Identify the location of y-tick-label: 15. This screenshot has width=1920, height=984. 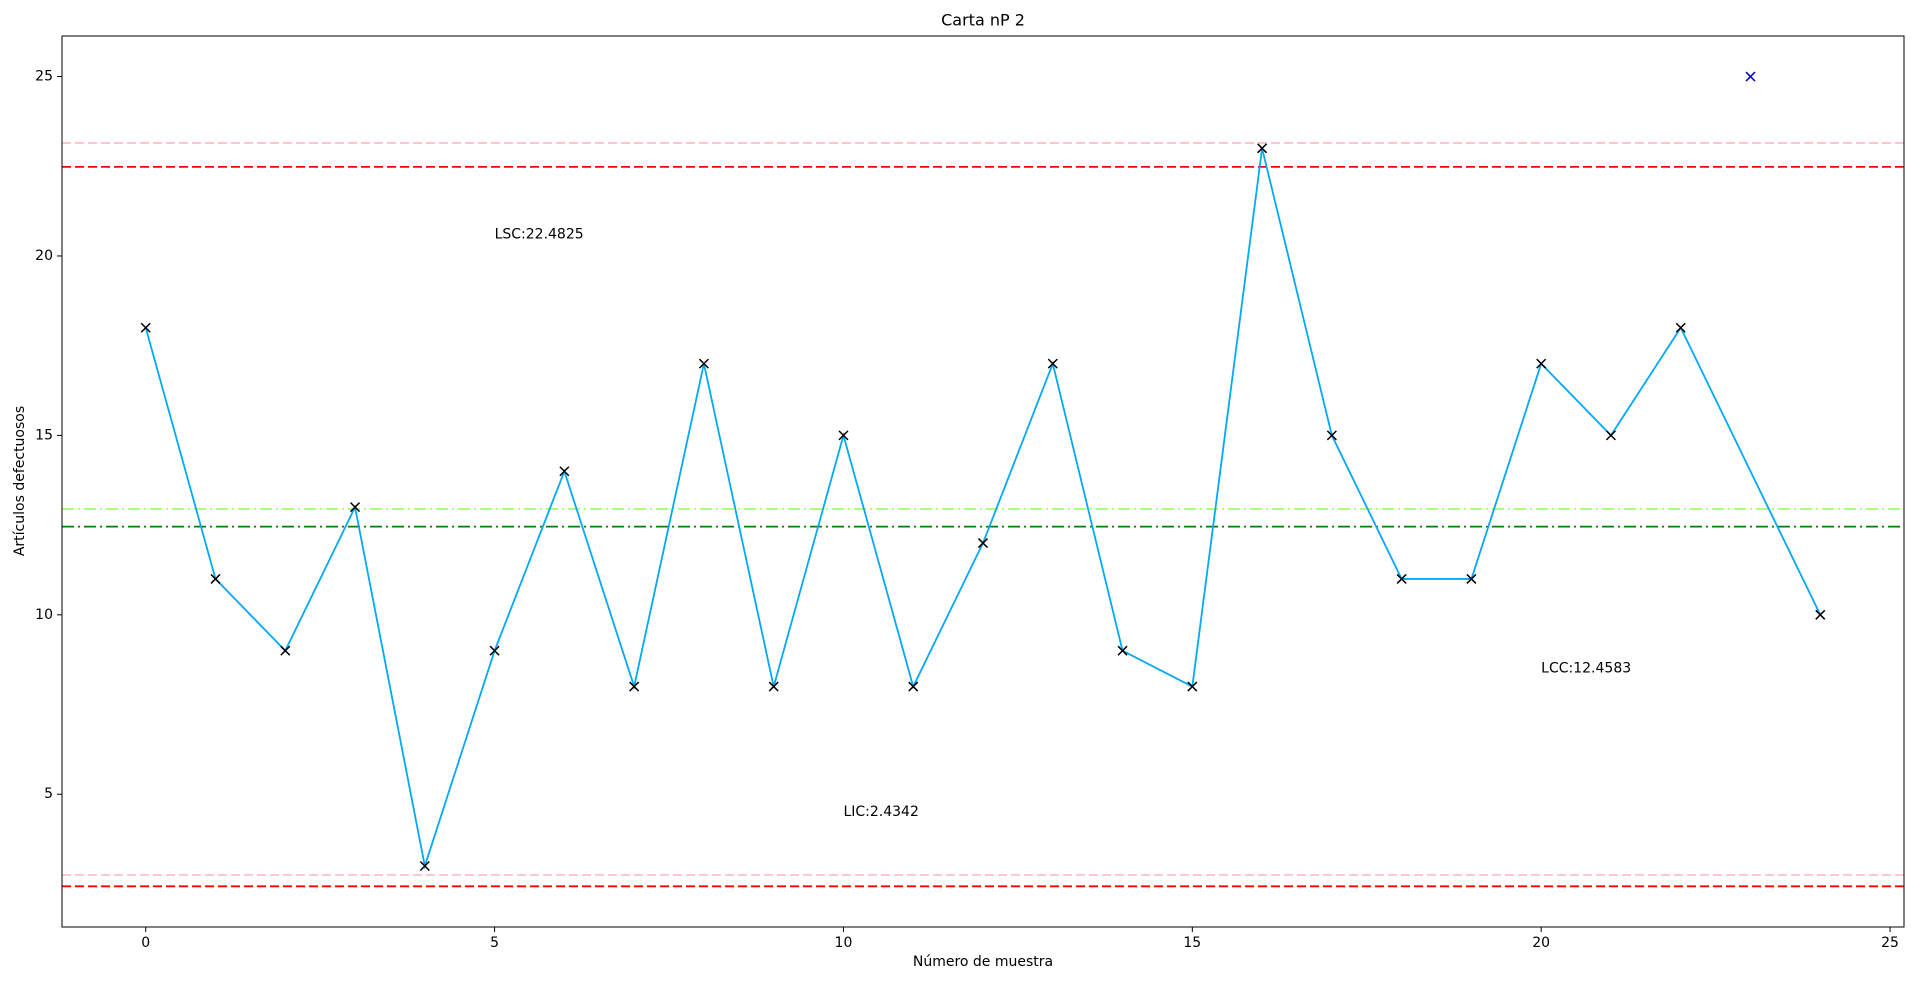
(44, 435).